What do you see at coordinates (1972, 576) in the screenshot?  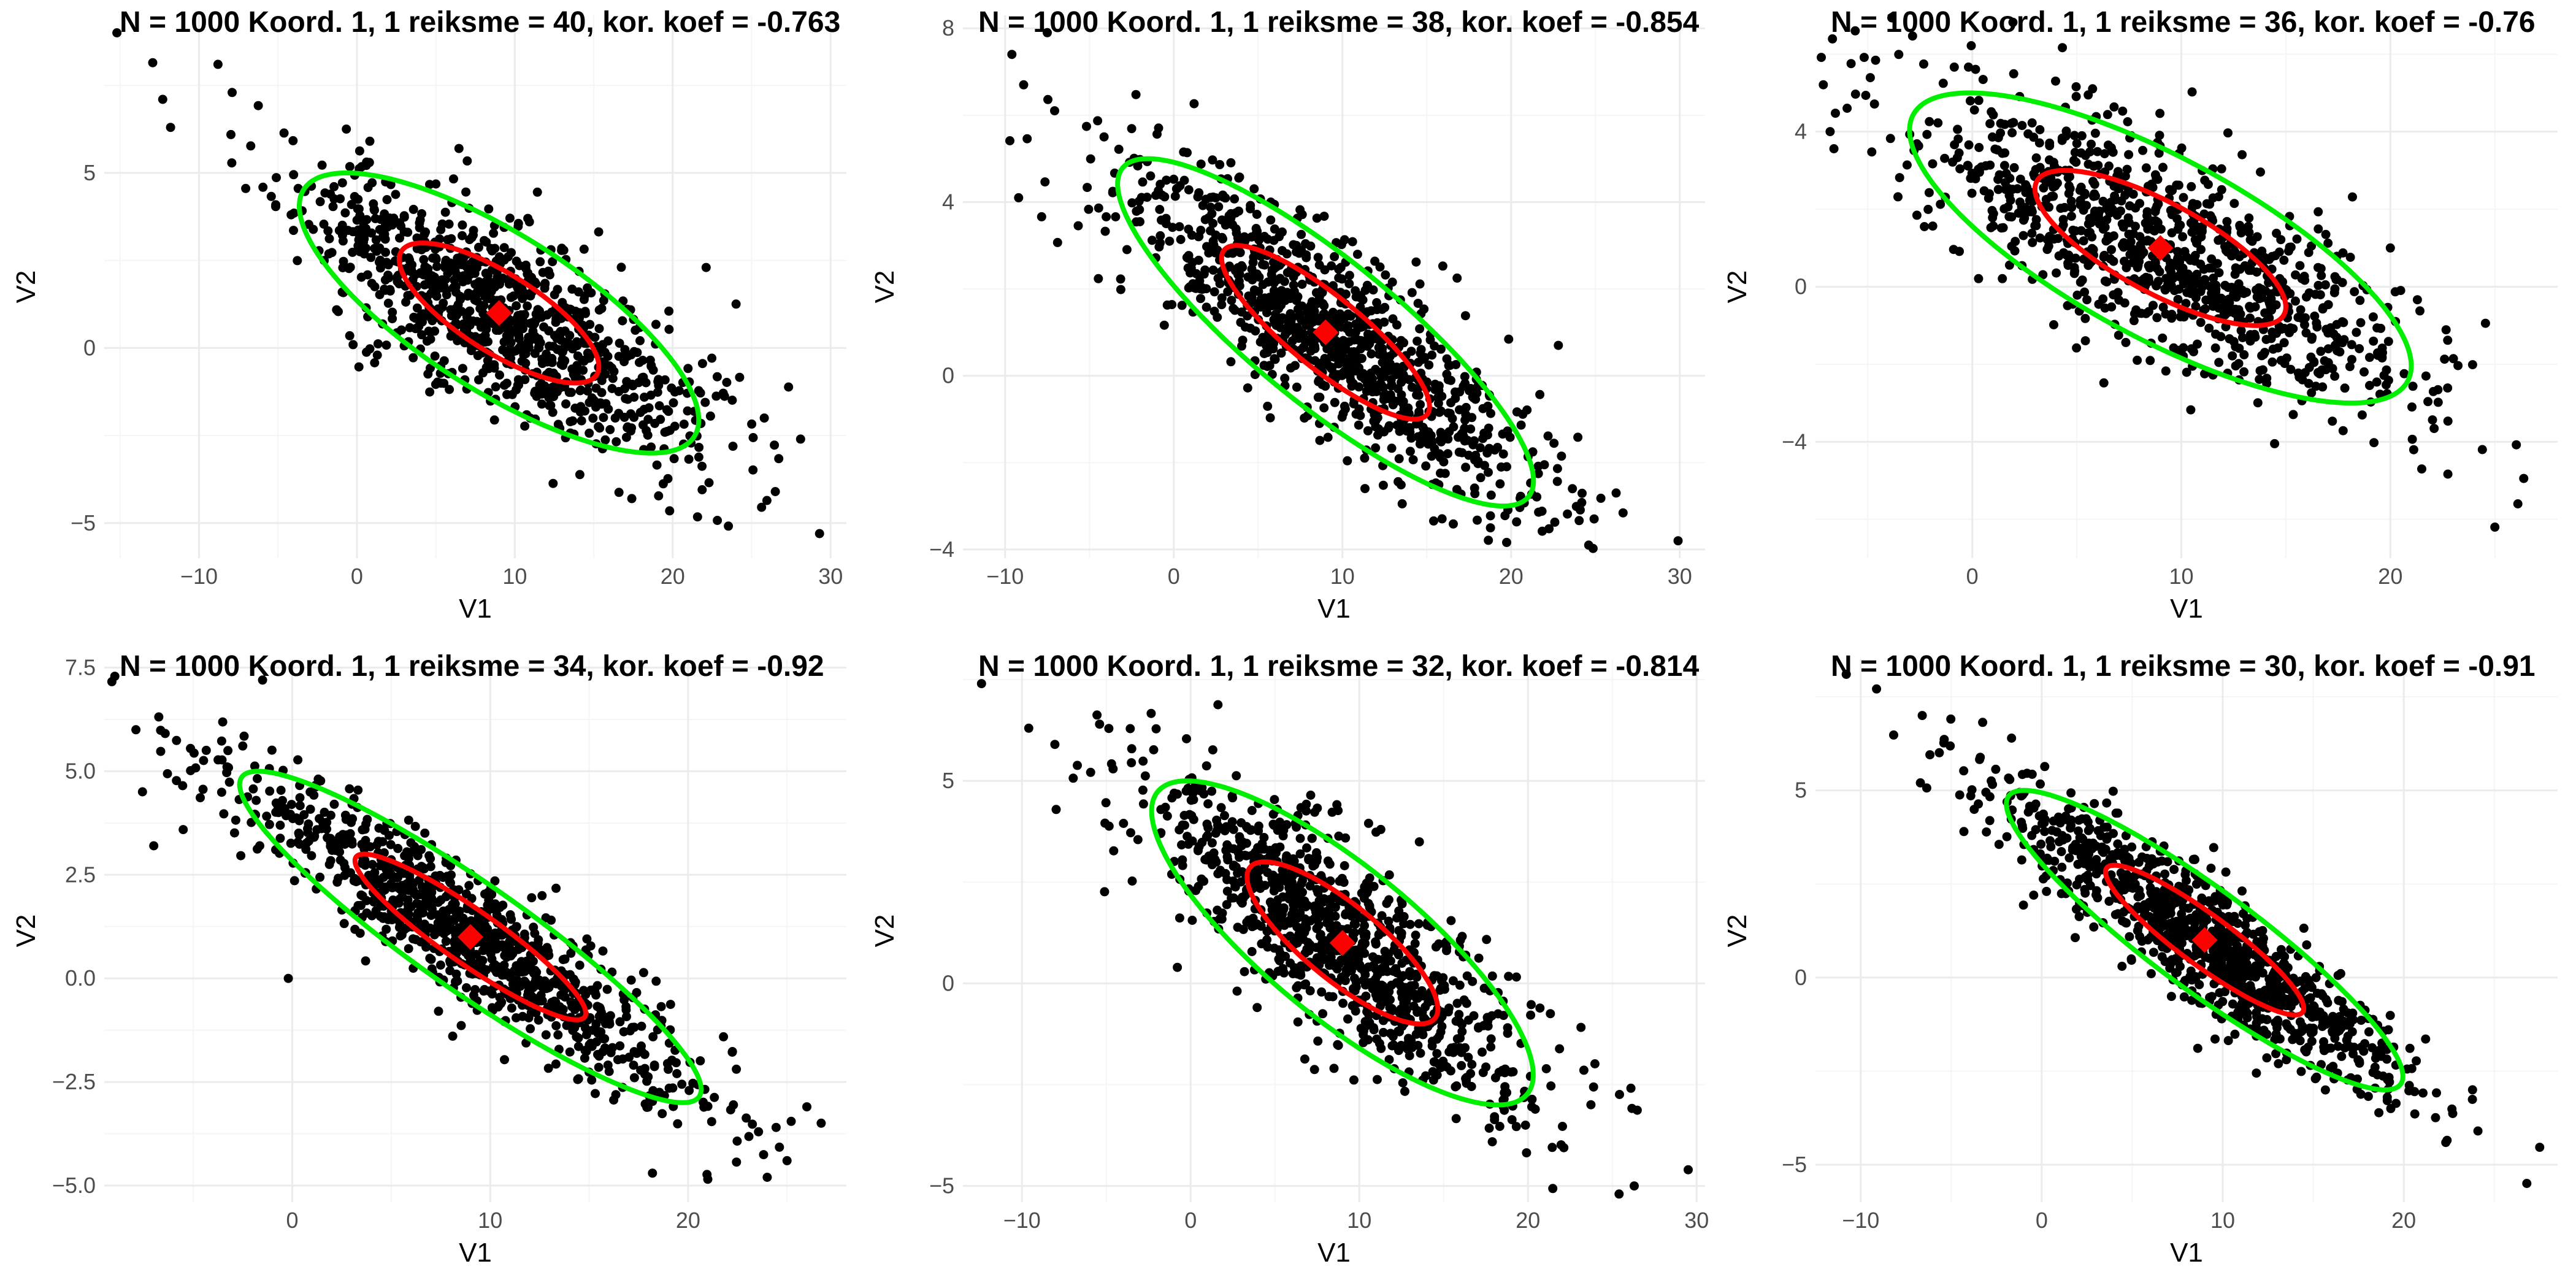 I see `x-tick-label: 0` at bounding box center [1972, 576].